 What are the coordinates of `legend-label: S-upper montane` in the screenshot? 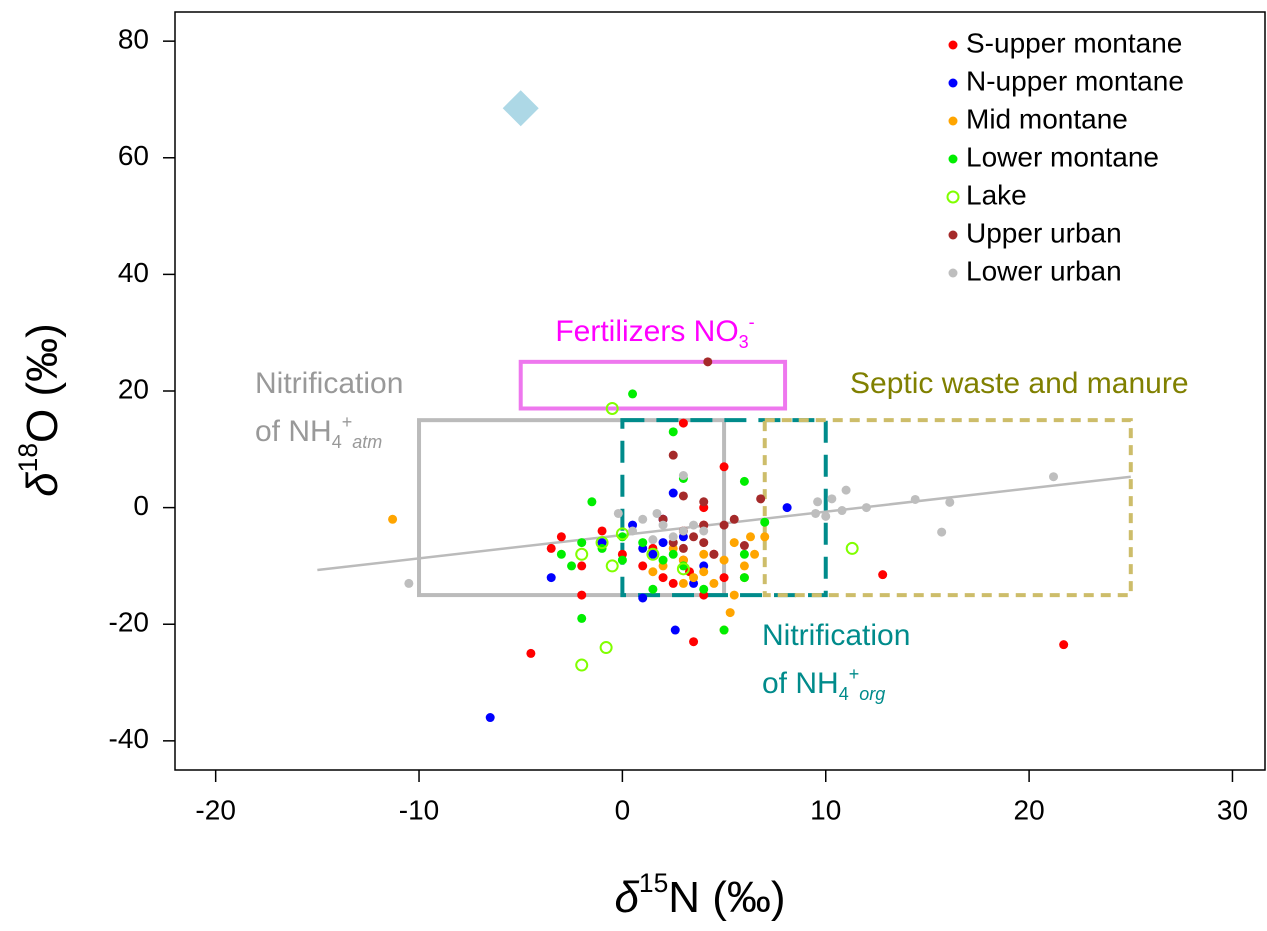 It's located at (1074, 42).